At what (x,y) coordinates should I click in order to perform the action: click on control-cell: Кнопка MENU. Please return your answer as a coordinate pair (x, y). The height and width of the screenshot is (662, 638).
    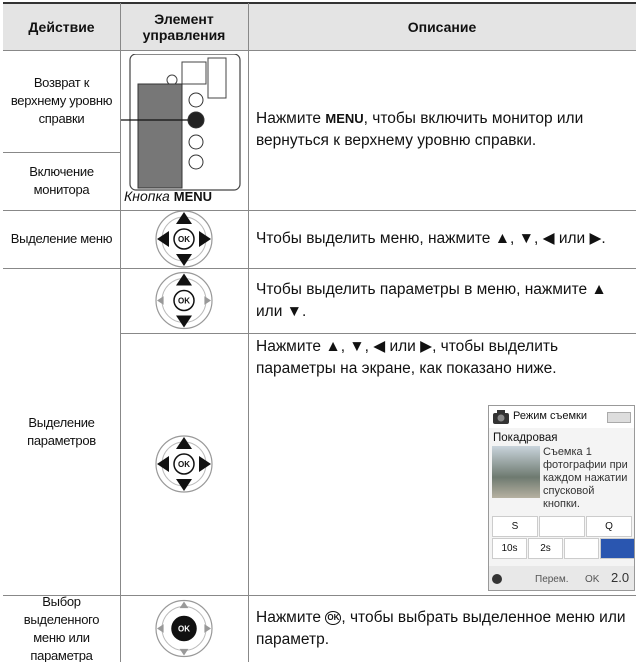
    Looking at the image, I should click on (184, 130).